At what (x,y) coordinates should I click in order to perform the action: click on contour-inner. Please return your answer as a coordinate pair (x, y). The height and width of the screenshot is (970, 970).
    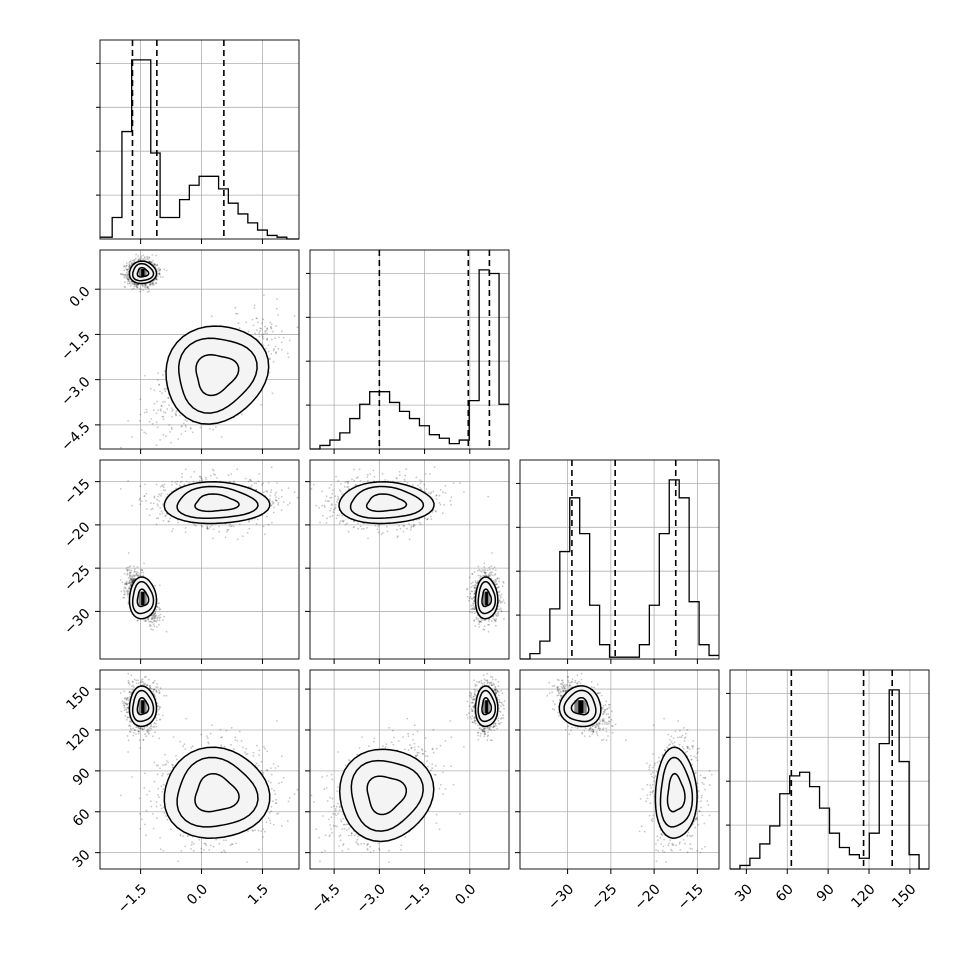
    Looking at the image, I should click on (217, 503).